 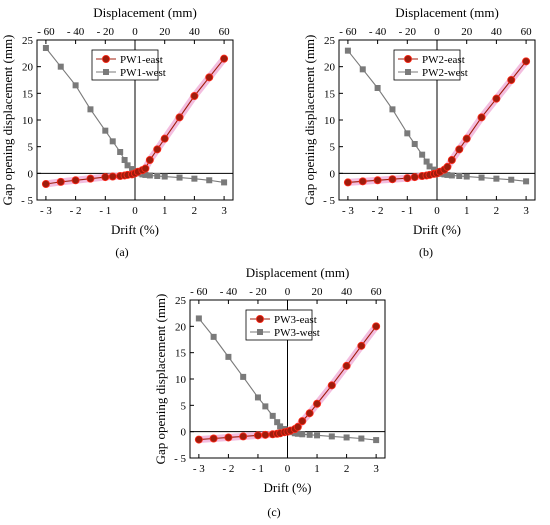 What do you see at coordinates (526, 211) in the screenshot?
I see `x-tick-label: 3` at bounding box center [526, 211].